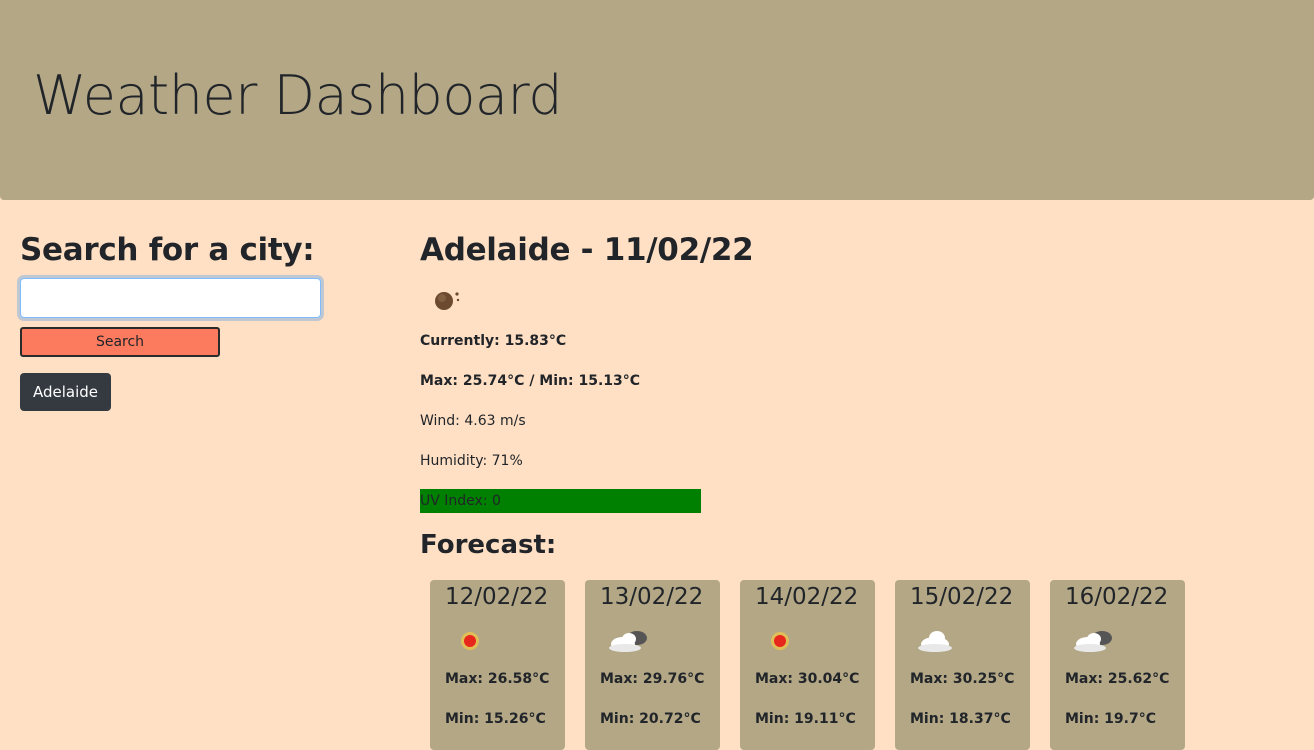 The width and height of the screenshot is (1314, 750). Describe the element at coordinates (530, 381) in the screenshot. I see `current-max-min: Max: 25.74°C / Min: 15.13°C` at that location.